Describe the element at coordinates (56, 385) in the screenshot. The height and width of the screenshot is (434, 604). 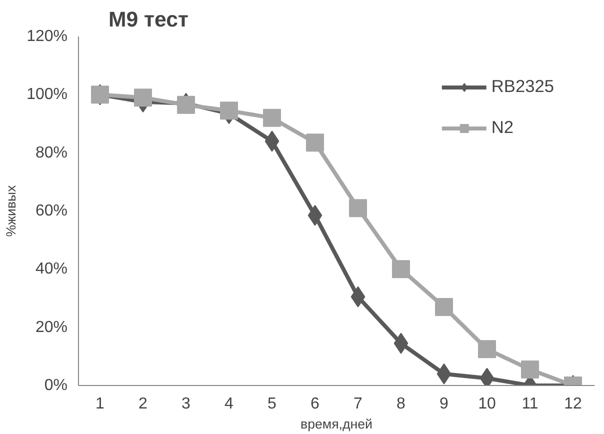
I see `y-tick-label: 0%` at that location.